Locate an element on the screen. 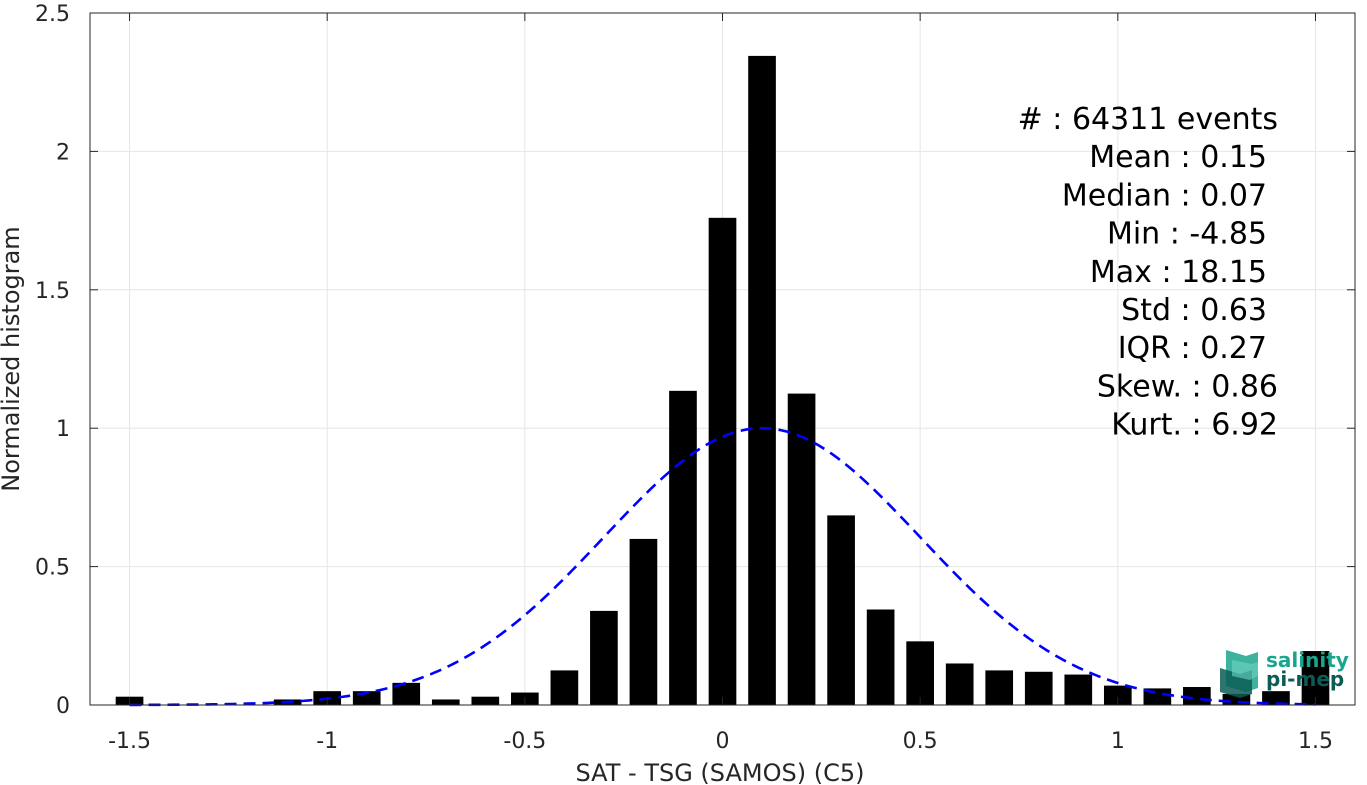 This screenshot has height=785, width=1367. x-tick-label: -0.5 is located at coordinates (524, 741).